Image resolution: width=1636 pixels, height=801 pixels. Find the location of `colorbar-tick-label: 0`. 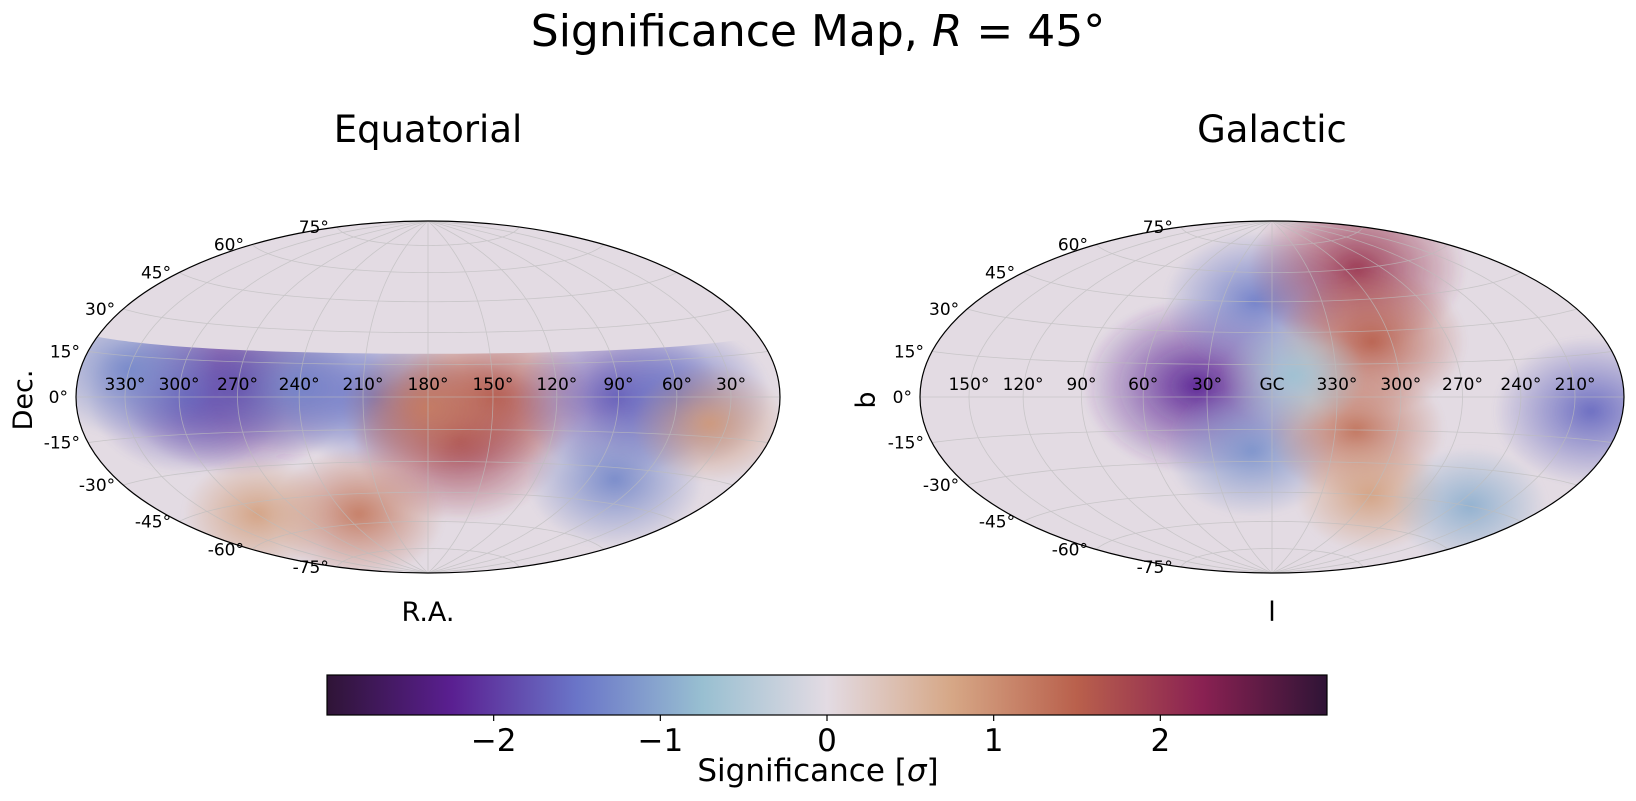

colorbar-tick-label: 0 is located at coordinates (827, 741).